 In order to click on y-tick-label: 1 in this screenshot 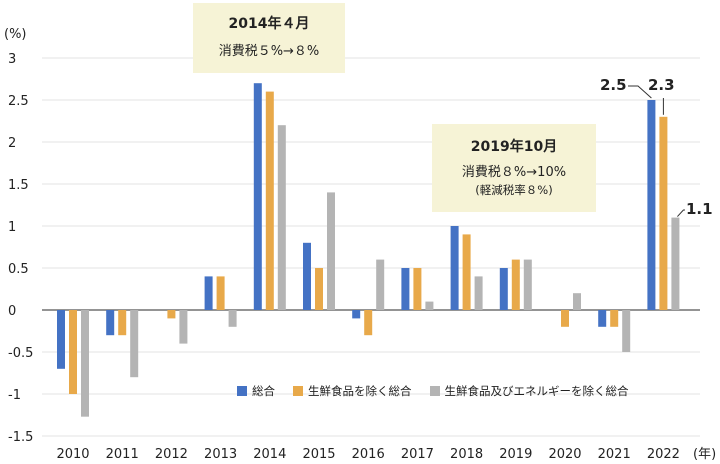, I will do `click(12, 227)`.